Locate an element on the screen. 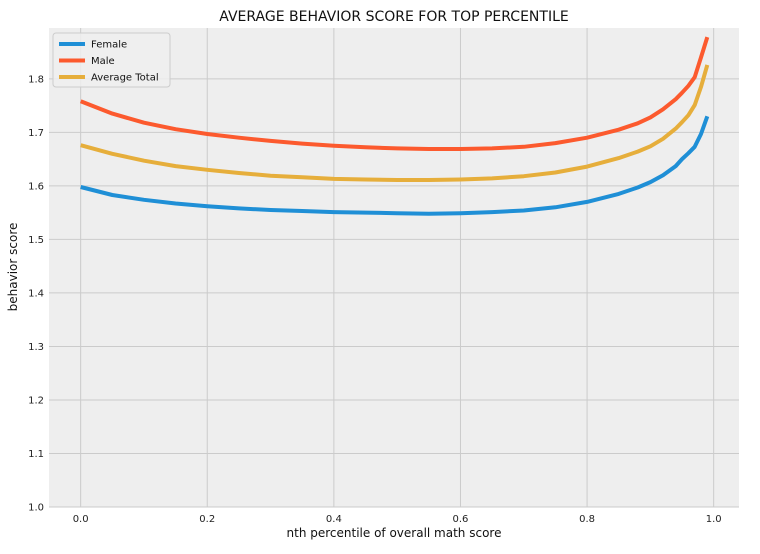 The width and height of the screenshot is (760, 554). y-tick-label: 1.5 is located at coordinates (36, 240).